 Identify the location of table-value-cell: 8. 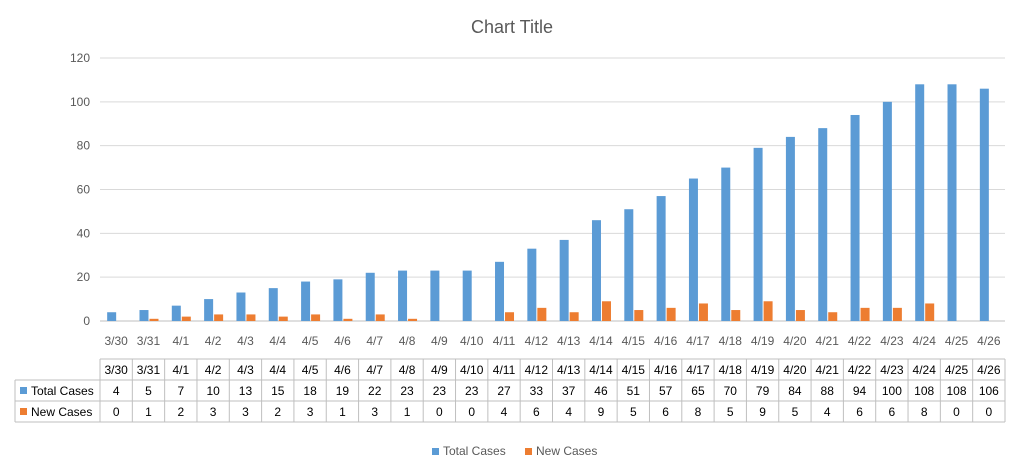
(924, 412).